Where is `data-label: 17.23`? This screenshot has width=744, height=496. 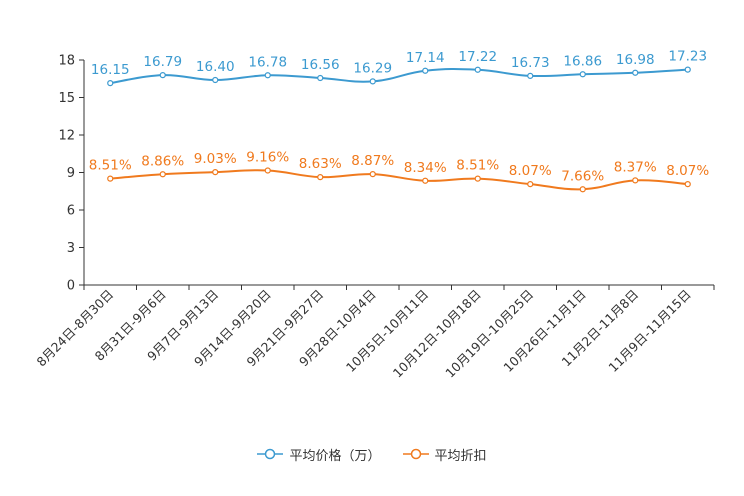 data-label: 17.23 is located at coordinates (687, 57).